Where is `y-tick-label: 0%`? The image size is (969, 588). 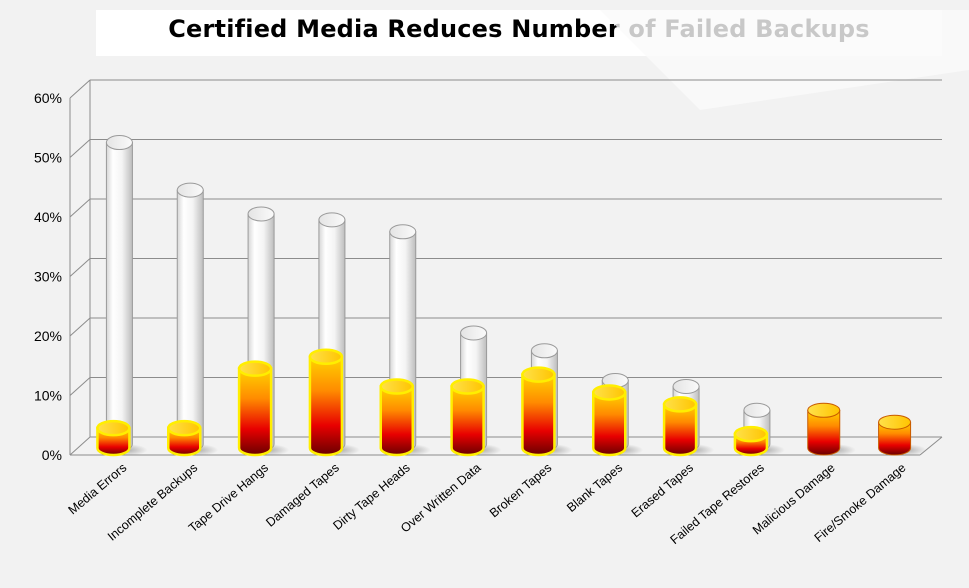 y-tick-label: 0% is located at coordinates (52, 455).